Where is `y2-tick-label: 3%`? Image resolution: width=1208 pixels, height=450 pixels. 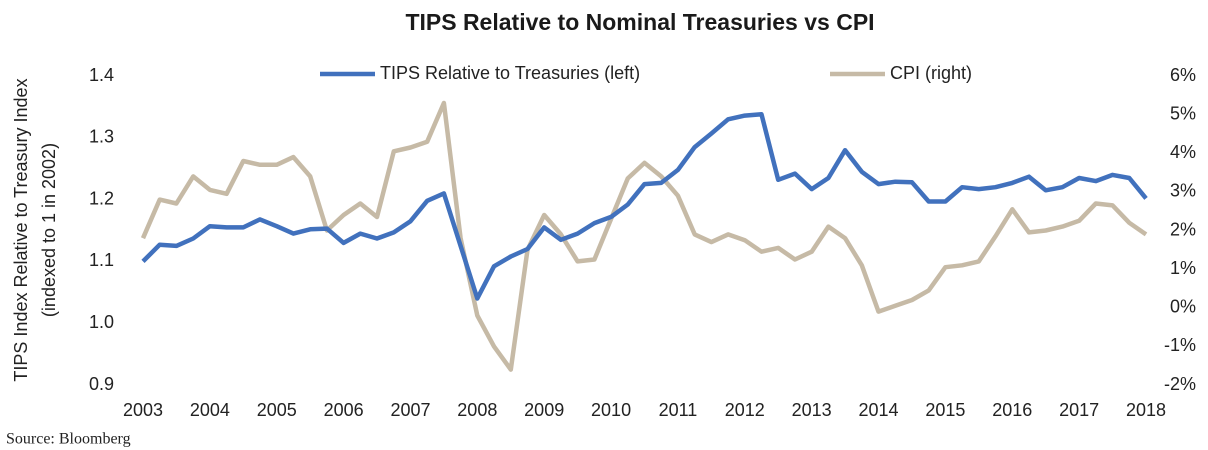 y2-tick-label: 3% is located at coordinates (1183, 191).